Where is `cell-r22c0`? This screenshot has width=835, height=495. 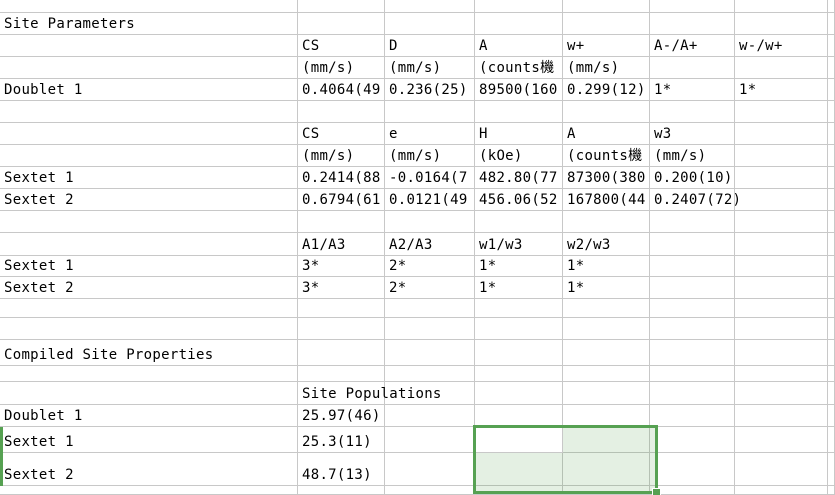
cell-r22c0 is located at coordinates (149, 490).